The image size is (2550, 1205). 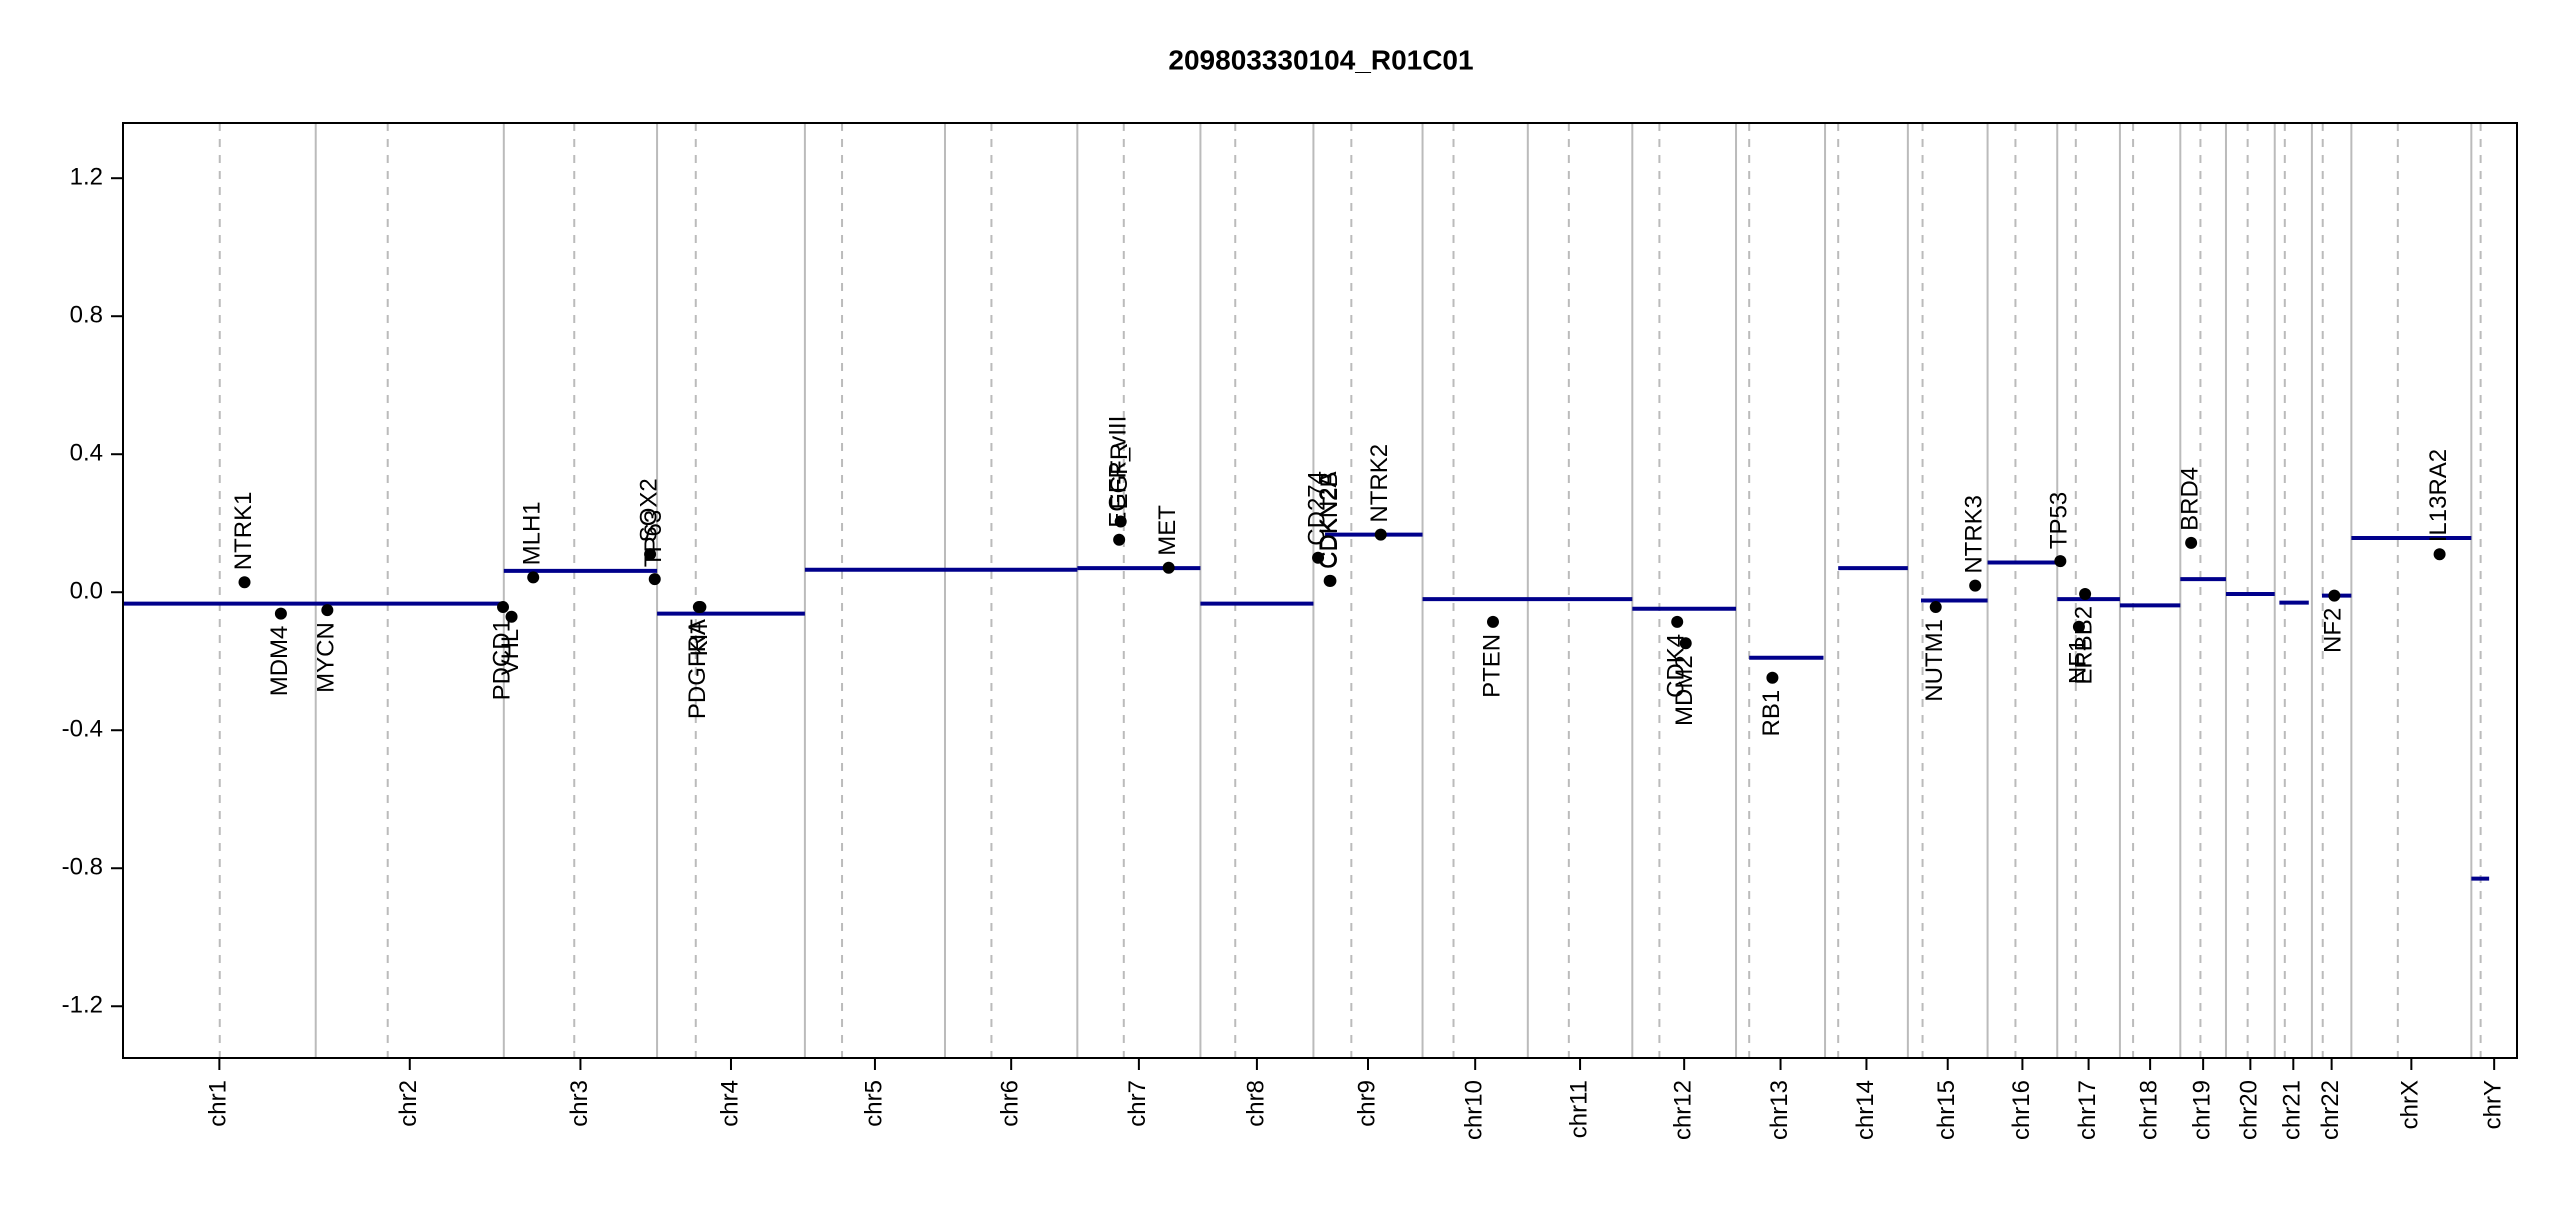 I want to click on x-tick-label: chr9, so click(x=1366, y=1103).